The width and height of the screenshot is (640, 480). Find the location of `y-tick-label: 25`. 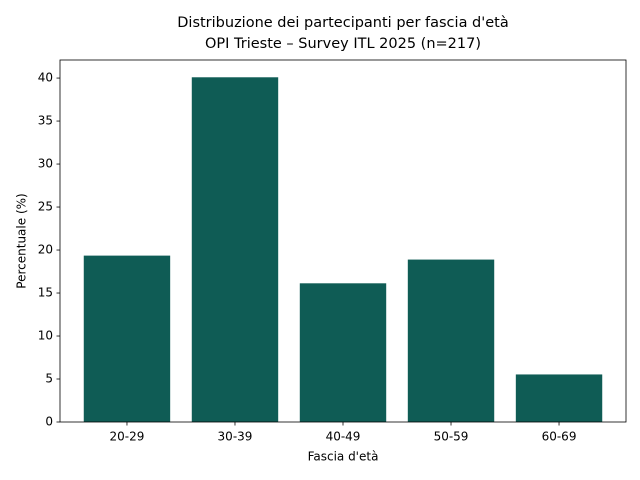

y-tick-label: 25 is located at coordinates (45, 207).